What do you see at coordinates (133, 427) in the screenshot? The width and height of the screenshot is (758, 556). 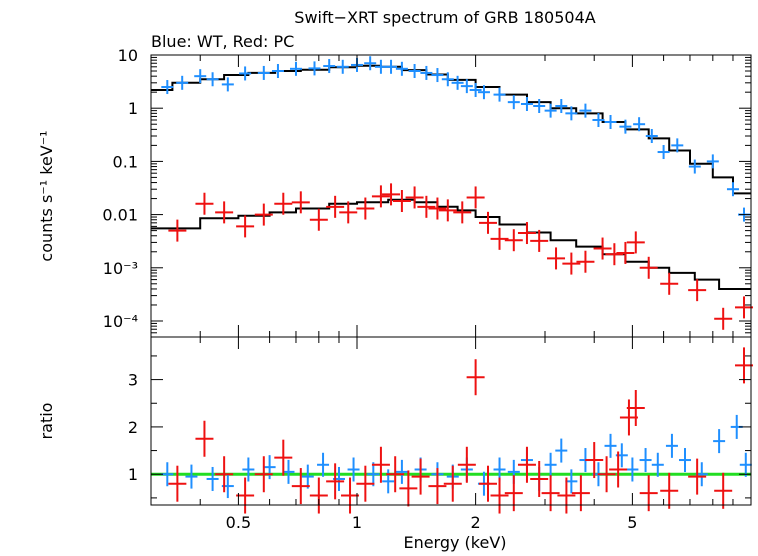 I see `y-tick-label-bottom-1: 2` at bounding box center [133, 427].